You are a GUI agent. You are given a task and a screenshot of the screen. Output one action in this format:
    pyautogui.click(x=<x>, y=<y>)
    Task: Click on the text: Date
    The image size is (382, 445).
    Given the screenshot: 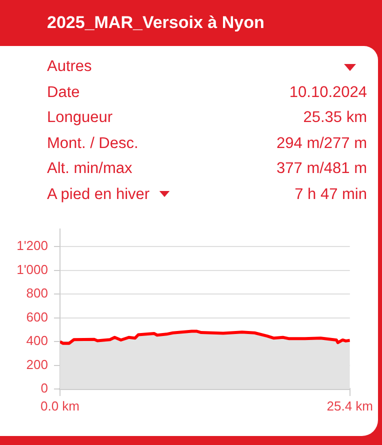 What is the action you would take?
    pyautogui.click(x=63, y=92)
    